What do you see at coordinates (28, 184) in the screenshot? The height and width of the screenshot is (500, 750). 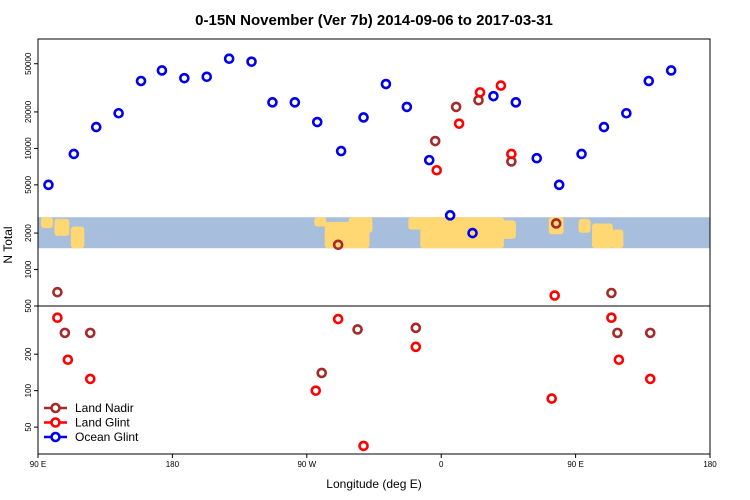 I see `y-tick-label-6: 5000` at bounding box center [28, 184].